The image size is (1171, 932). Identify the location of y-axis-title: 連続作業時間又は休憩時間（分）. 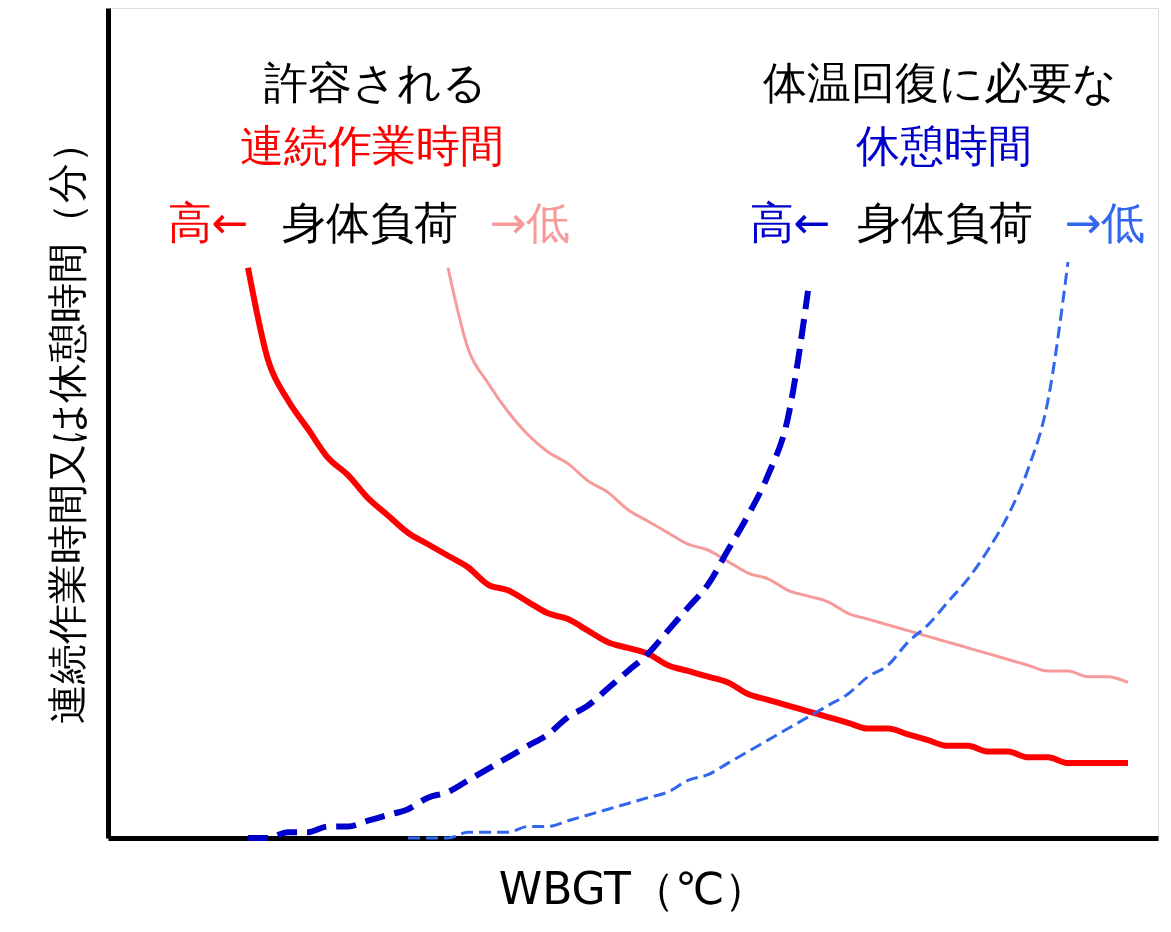
(66, 423).